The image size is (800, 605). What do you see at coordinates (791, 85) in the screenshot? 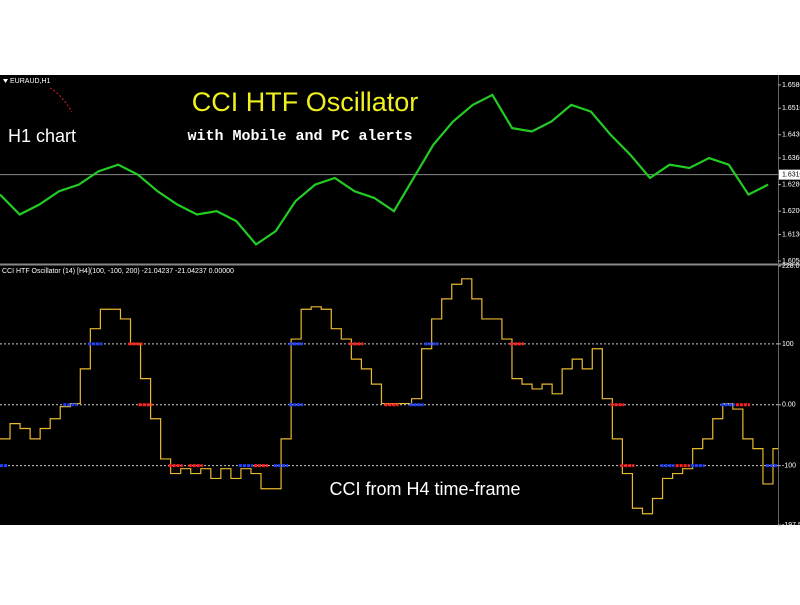
I see `y-tick-label: 1.6580` at bounding box center [791, 85].